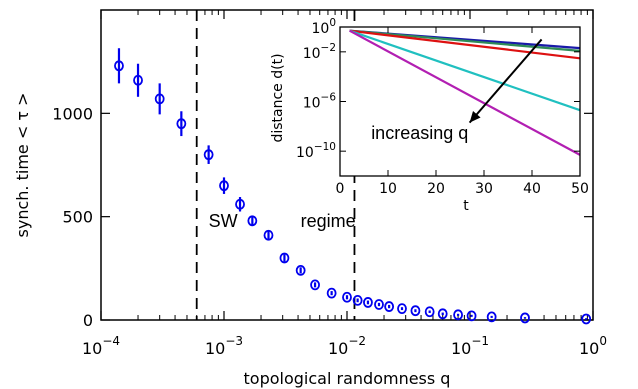  I want to click on x-tick-label: 10⁻⁴, so click(101, 346).